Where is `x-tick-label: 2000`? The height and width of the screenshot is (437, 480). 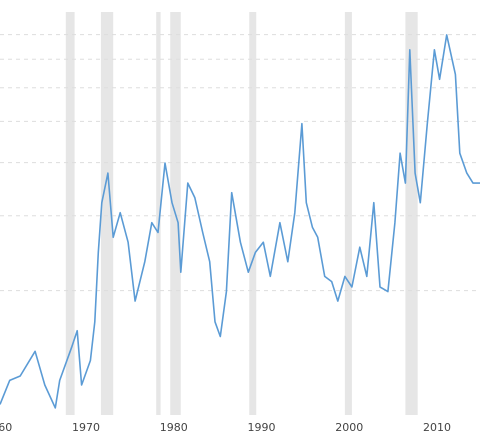 x-tick-label: 2000 is located at coordinates (349, 427).